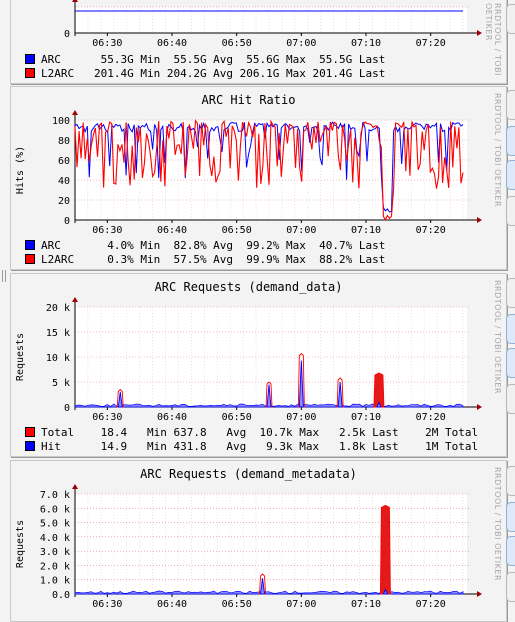 Image resolution: width=515 pixels, height=622 pixels. Describe the element at coordinates (64, 201) in the screenshot. I see `y-tick-label: 20` at that location.